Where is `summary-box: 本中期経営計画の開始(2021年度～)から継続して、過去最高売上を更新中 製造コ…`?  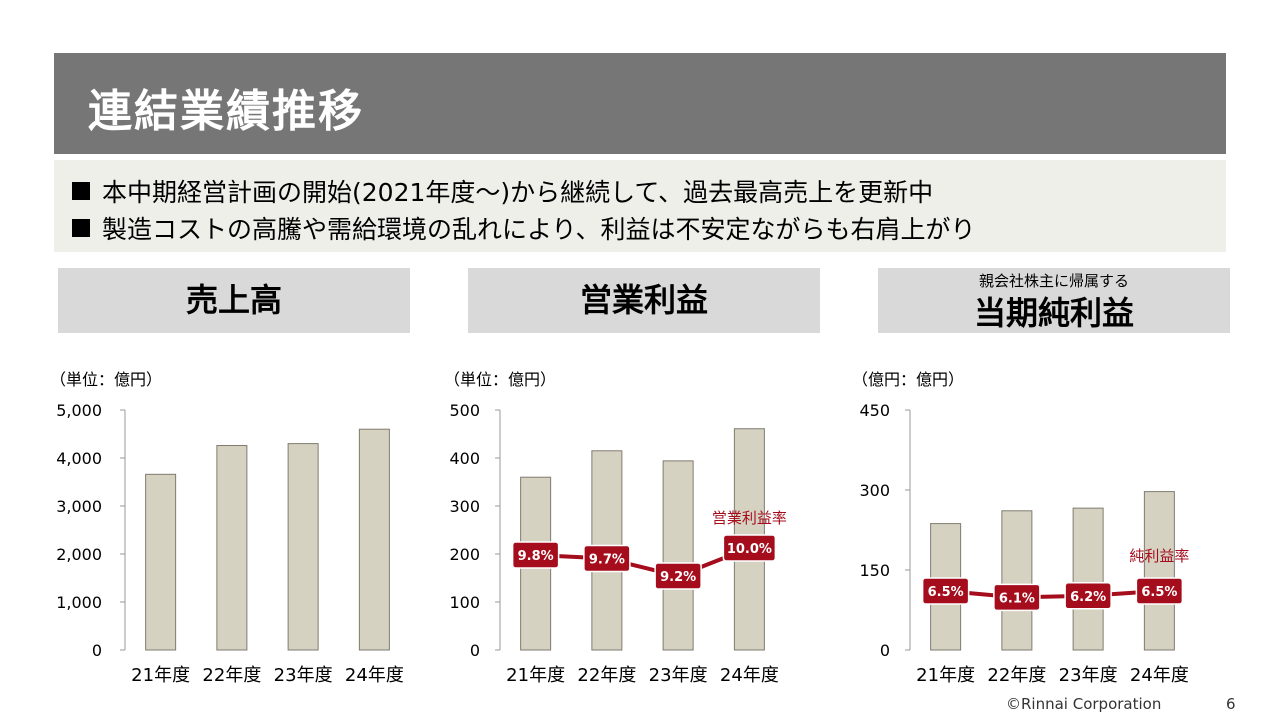 summary-box: 本中期経営計画の開始(2021年度～)から継続して、過去最高売上を更新中 製造コ… is located at coordinates (640, 206).